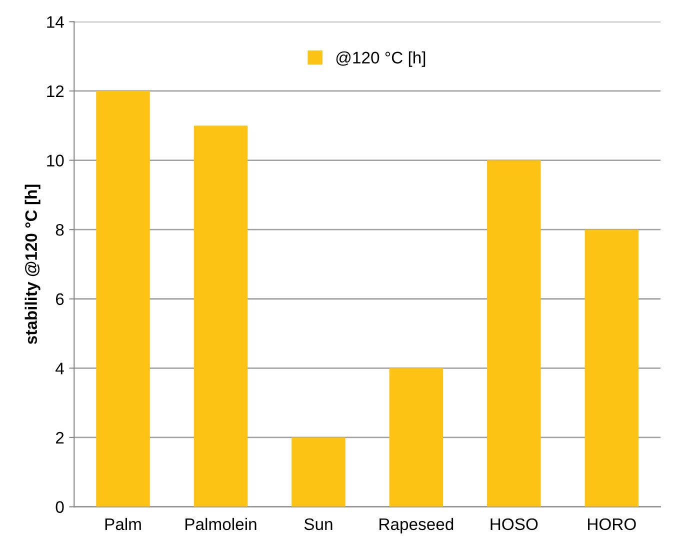  Describe the element at coordinates (60, 507) in the screenshot. I see `y-tick-label: 0` at that location.